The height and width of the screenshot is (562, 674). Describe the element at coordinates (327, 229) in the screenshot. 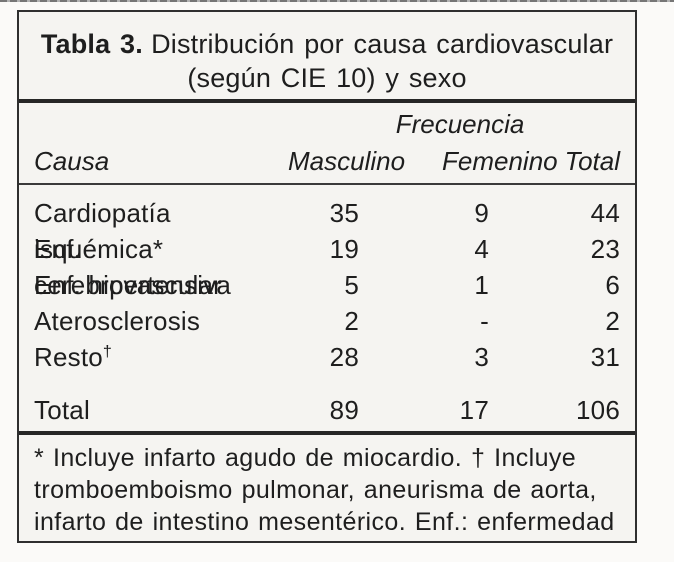

I see `table-row: Cardiopatía isquémica* 35 9 44` at that location.